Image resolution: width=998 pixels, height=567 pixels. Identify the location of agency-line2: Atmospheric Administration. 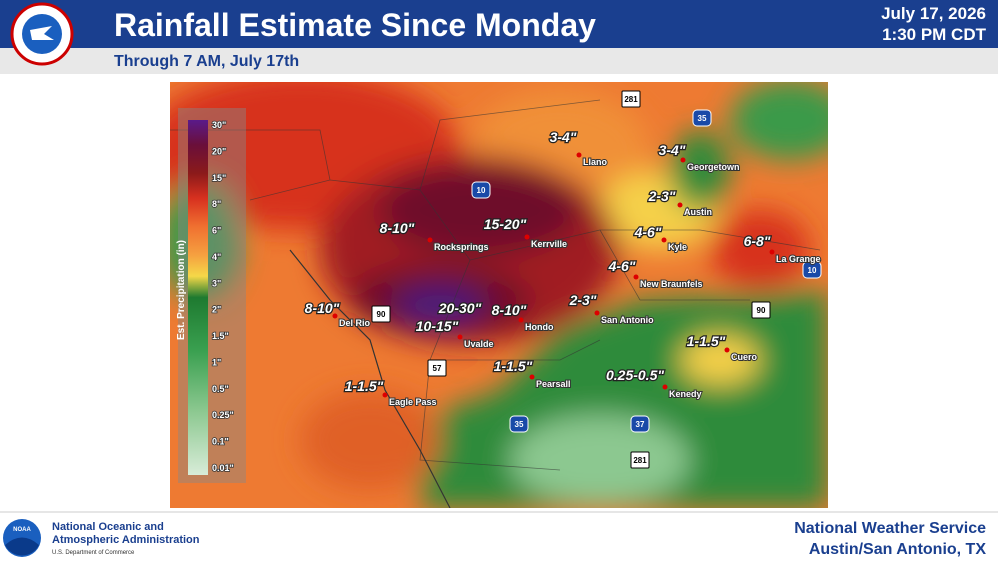
(126, 540).